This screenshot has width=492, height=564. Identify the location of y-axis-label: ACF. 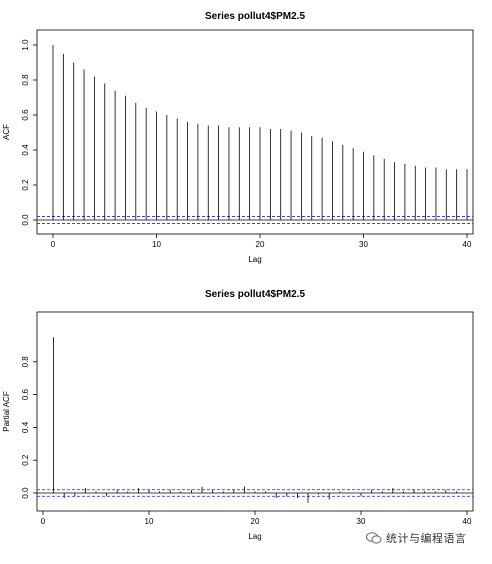
(6, 132).